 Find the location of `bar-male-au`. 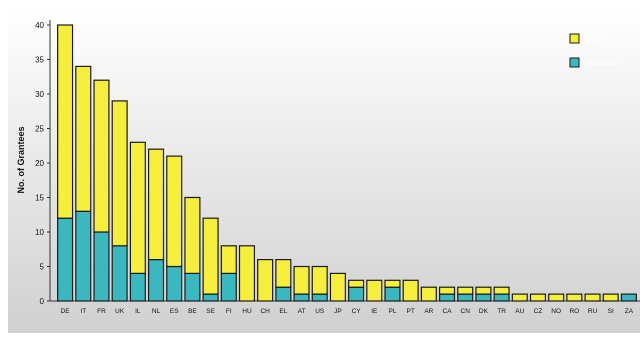

bar-male-au is located at coordinates (519, 297).